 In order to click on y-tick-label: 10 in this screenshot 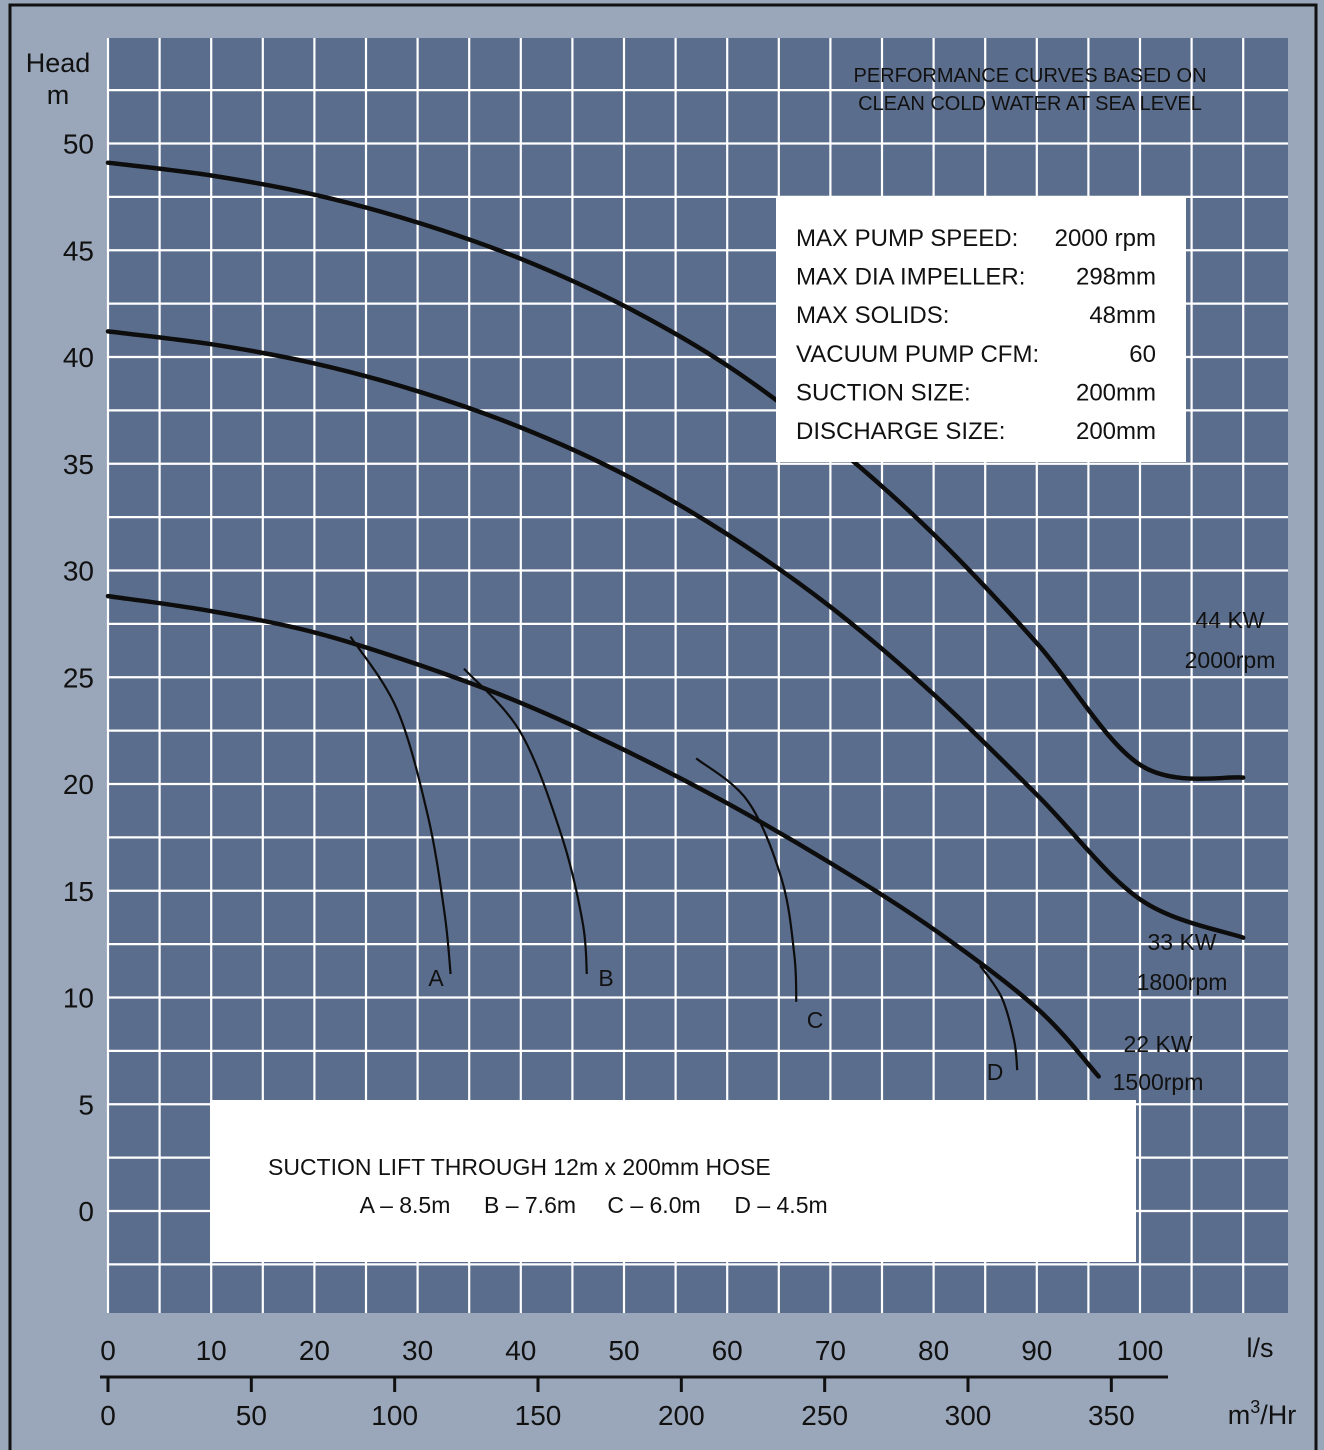, I will do `click(78, 998)`.